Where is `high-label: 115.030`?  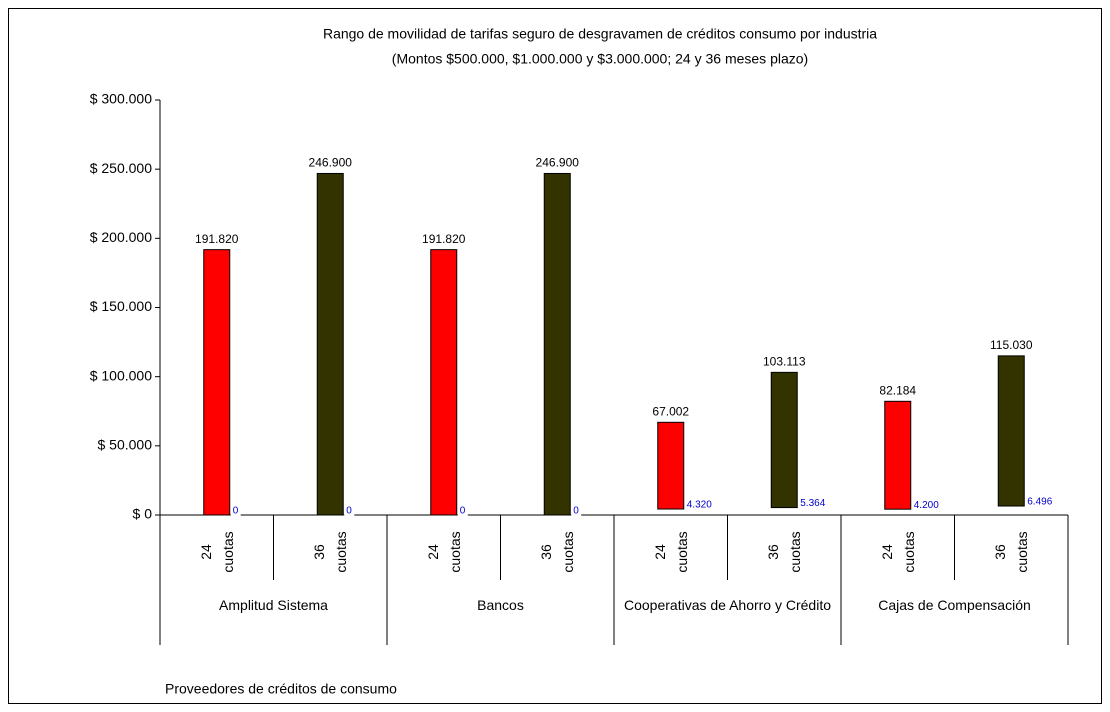
high-label: 115.030 is located at coordinates (1011, 345).